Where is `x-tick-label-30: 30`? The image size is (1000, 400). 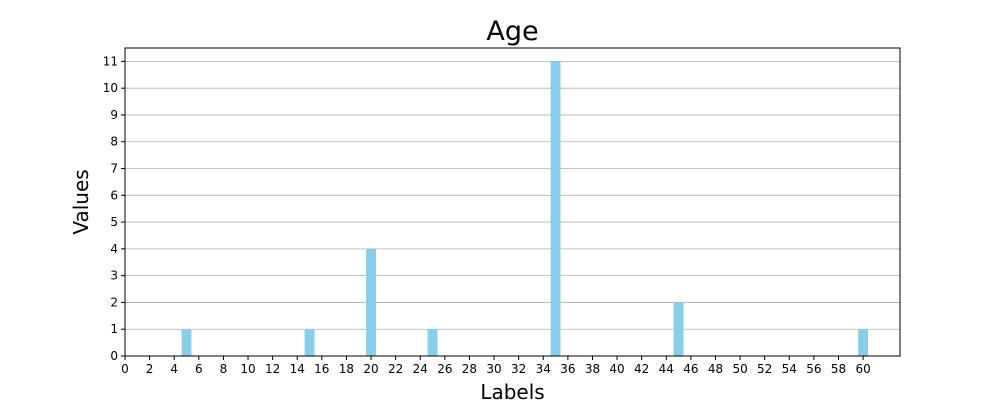
x-tick-label-30: 30 is located at coordinates (493, 369).